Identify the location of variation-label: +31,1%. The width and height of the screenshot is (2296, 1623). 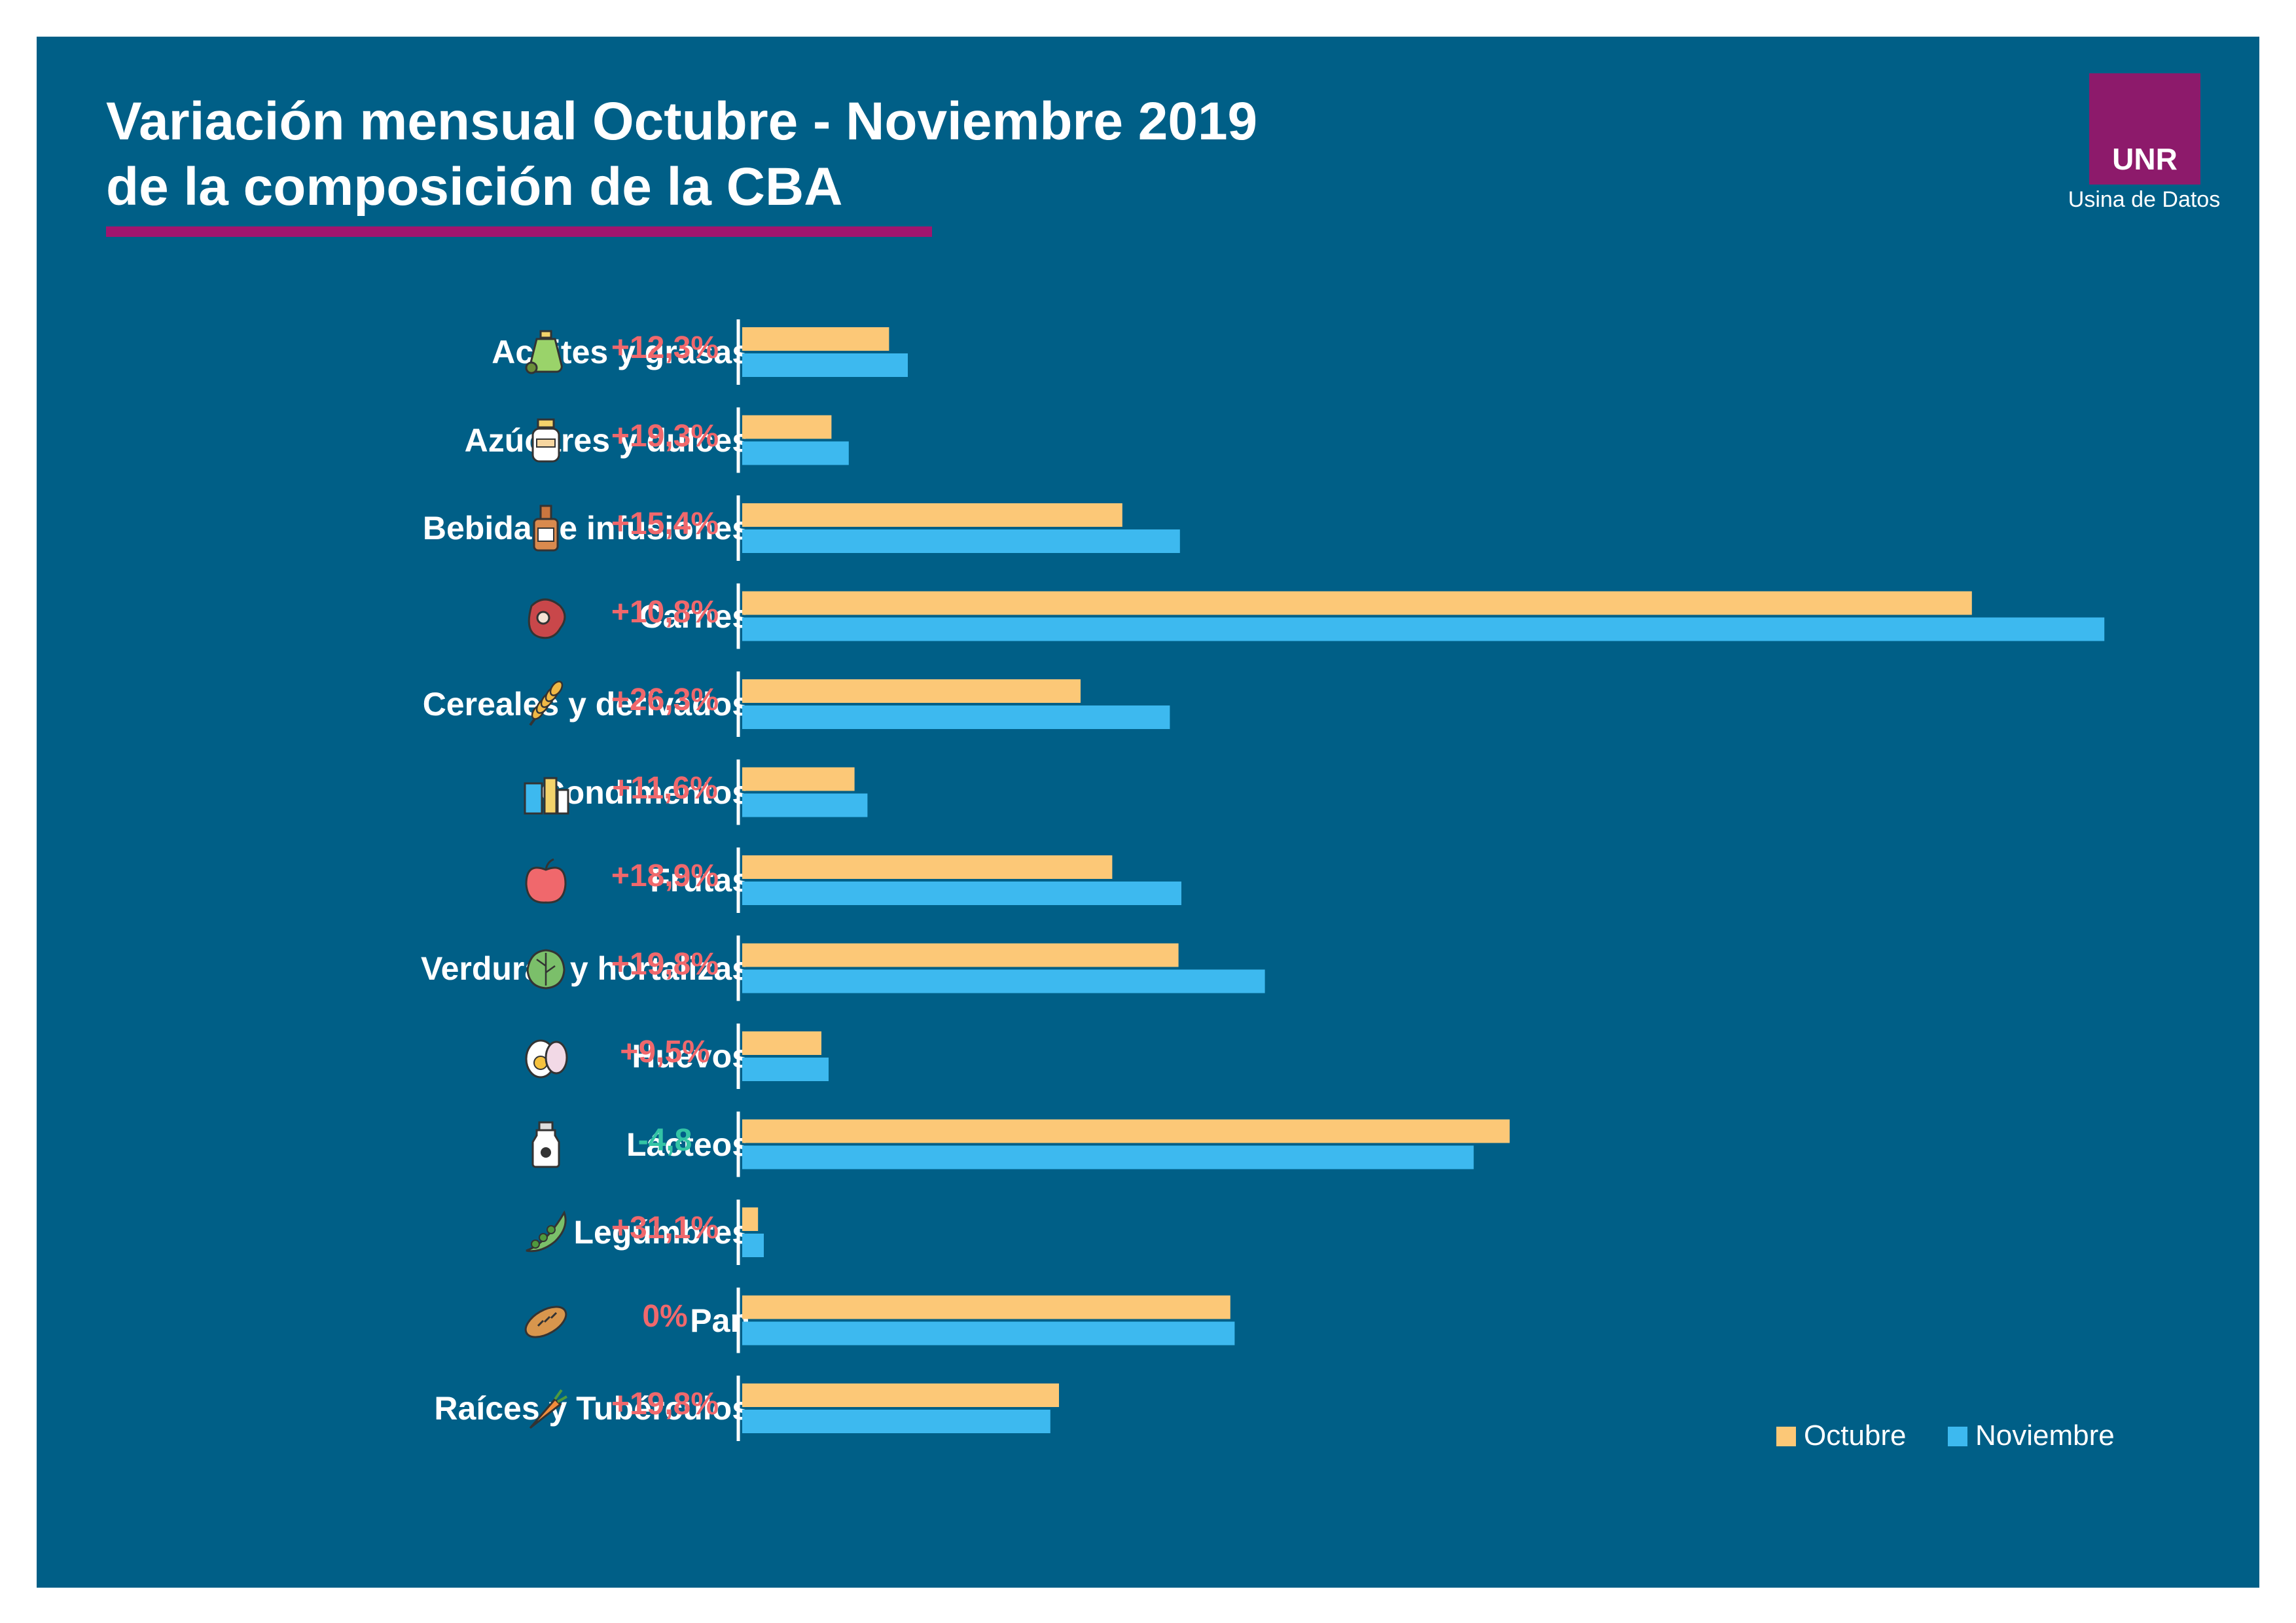
(665, 1228).